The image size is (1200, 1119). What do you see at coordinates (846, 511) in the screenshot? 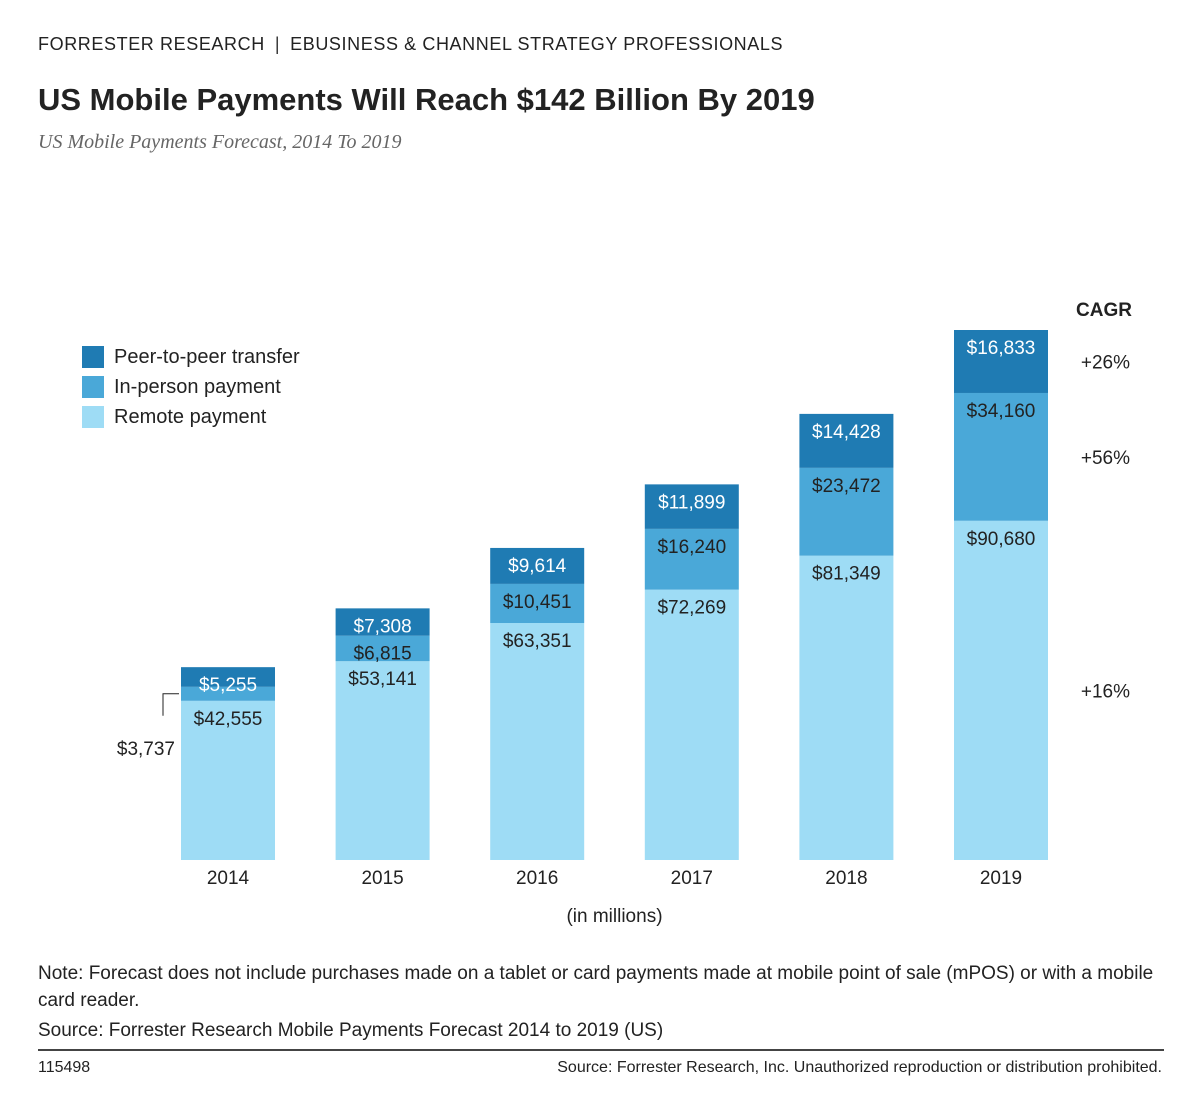
I see `bar-in_person-2018` at bounding box center [846, 511].